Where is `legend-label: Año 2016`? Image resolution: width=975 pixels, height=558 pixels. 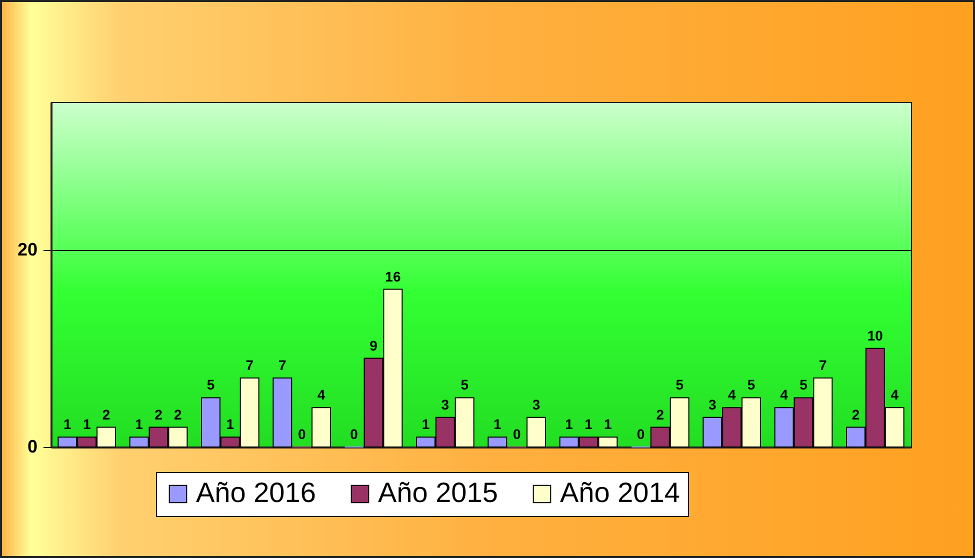
legend-label: Año 2016 is located at coordinates (256, 492).